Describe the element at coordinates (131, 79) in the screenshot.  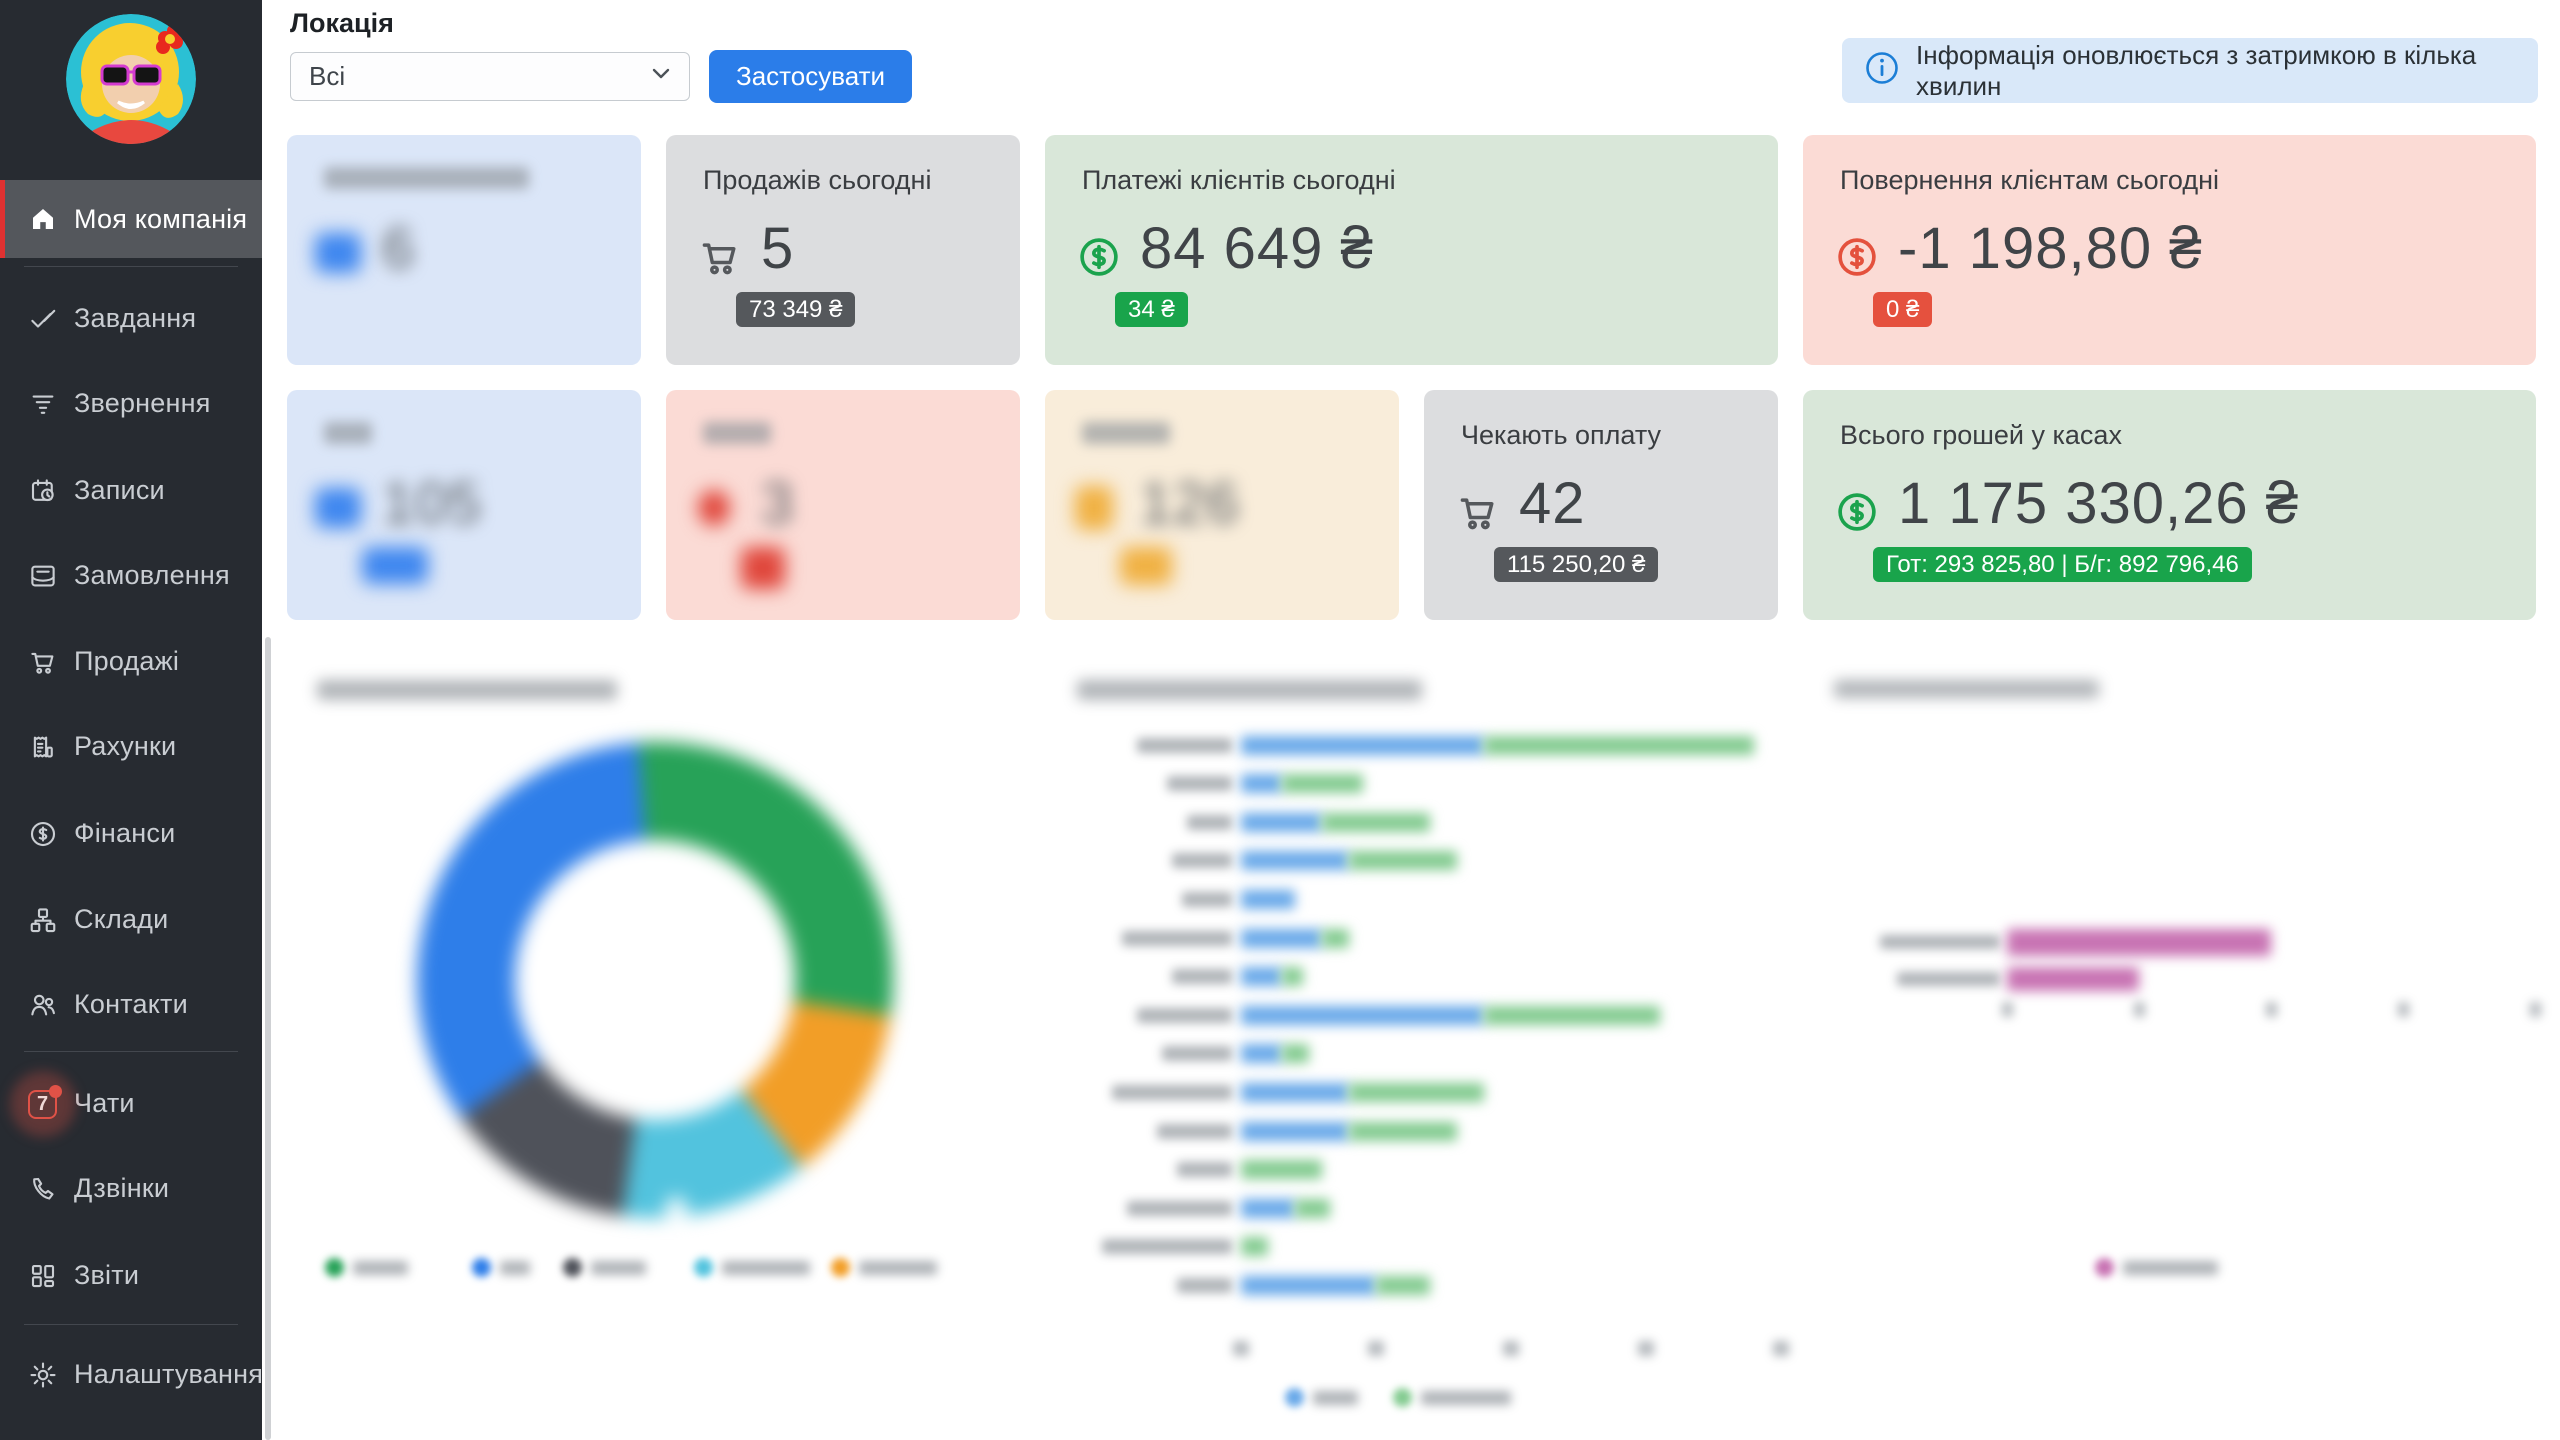
I see `avatar` at that location.